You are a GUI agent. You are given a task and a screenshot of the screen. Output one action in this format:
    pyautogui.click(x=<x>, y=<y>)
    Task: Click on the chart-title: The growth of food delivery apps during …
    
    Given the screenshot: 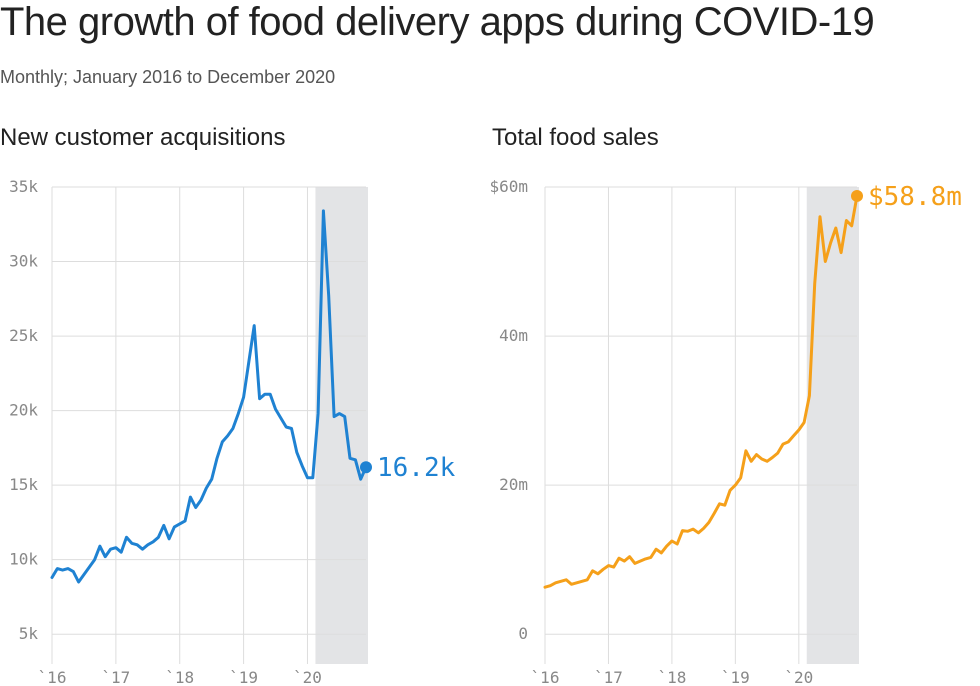 What is the action you would take?
    pyautogui.click(x=437, y=22)
    